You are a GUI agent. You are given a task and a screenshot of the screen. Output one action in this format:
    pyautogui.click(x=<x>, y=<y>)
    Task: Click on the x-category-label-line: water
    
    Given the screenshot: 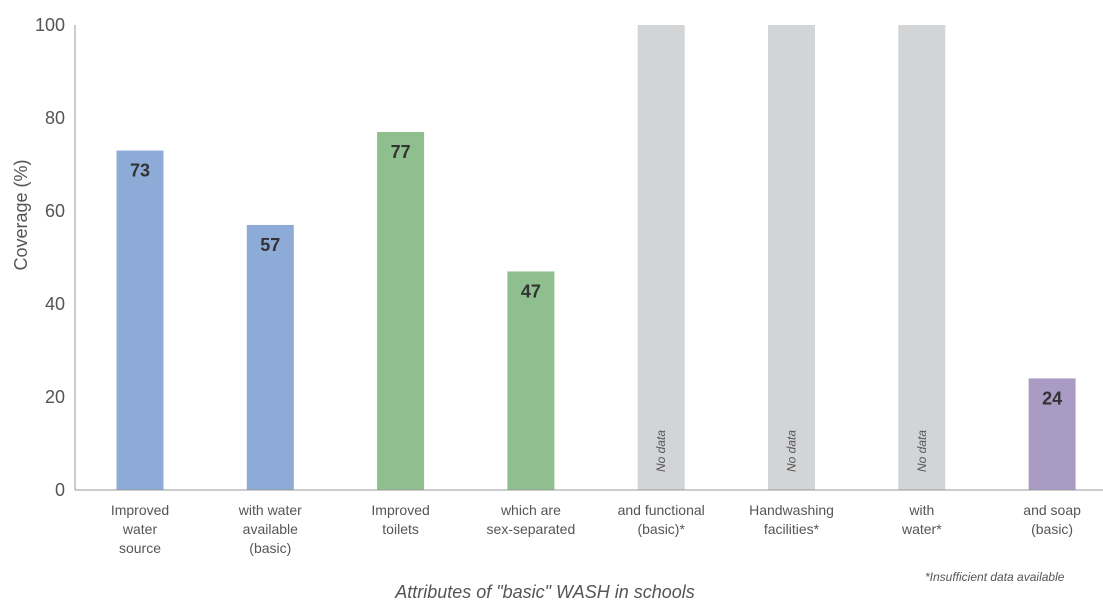 What is the action you would take?
    pyautogui.click(x=140, y=529)
    